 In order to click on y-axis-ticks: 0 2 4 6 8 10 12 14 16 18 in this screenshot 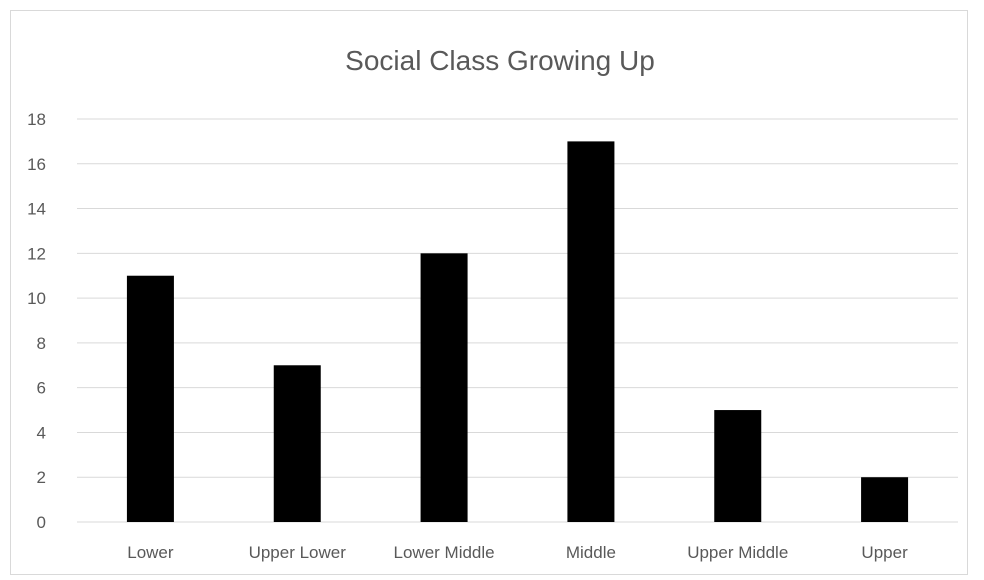, I will do `click(36, 321)`.